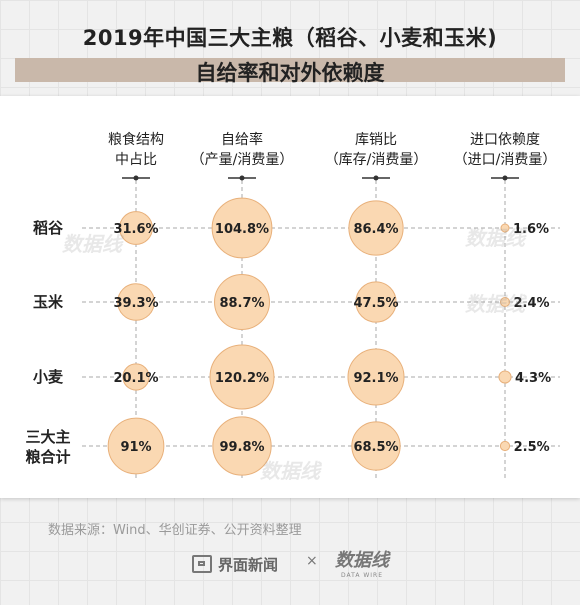  I want to click on column-header-line2: （产量/消费量）, so click(242, 160).